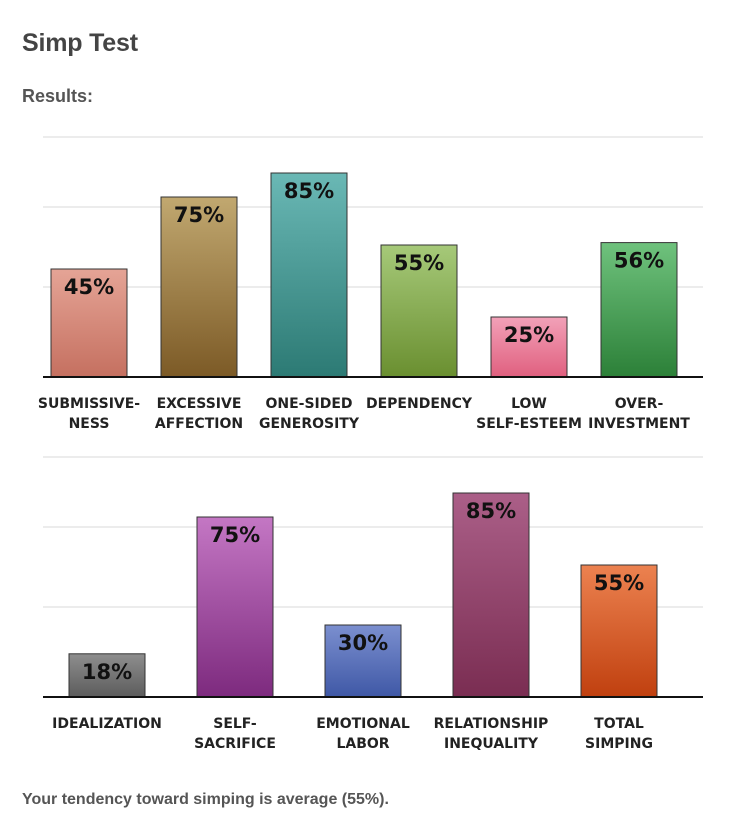 Image resolution: width=736 pixels, height=818 pixels. Describe the element at coordinates (308, 404) in the screenshot. I see `category-label: ONE-SIDED` at that location.